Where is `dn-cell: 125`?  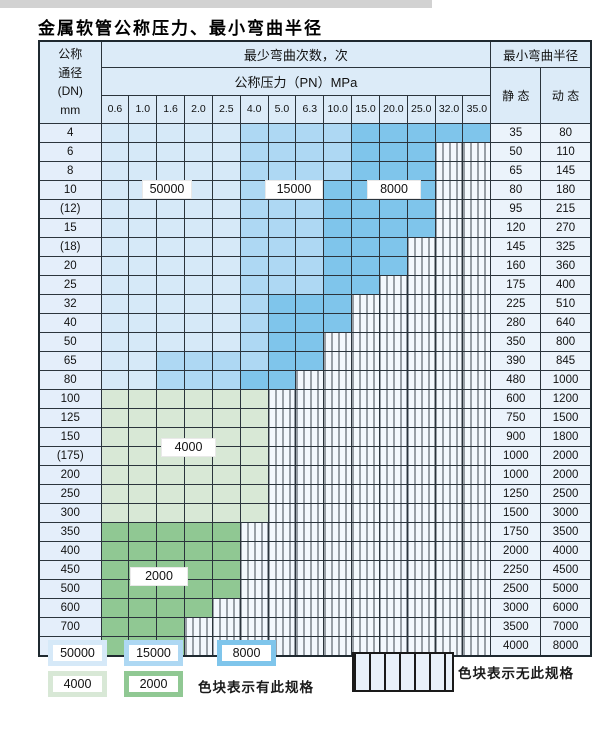
dn-cell: 125 is located at coordinates (70, 417).